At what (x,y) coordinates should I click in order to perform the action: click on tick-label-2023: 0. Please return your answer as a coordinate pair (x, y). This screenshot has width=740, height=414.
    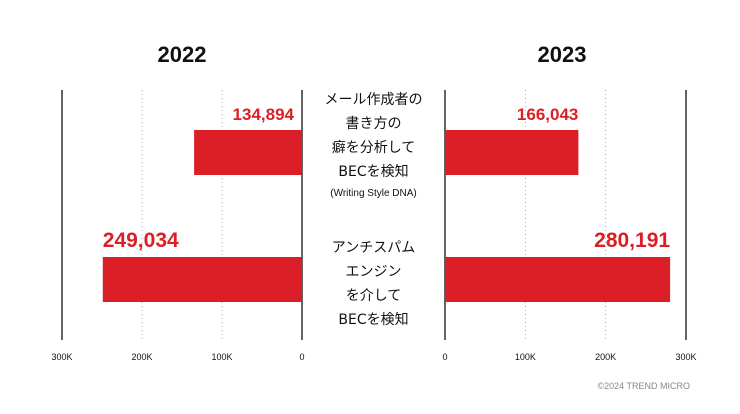
    Looking at the image, I should click on (444, 357).